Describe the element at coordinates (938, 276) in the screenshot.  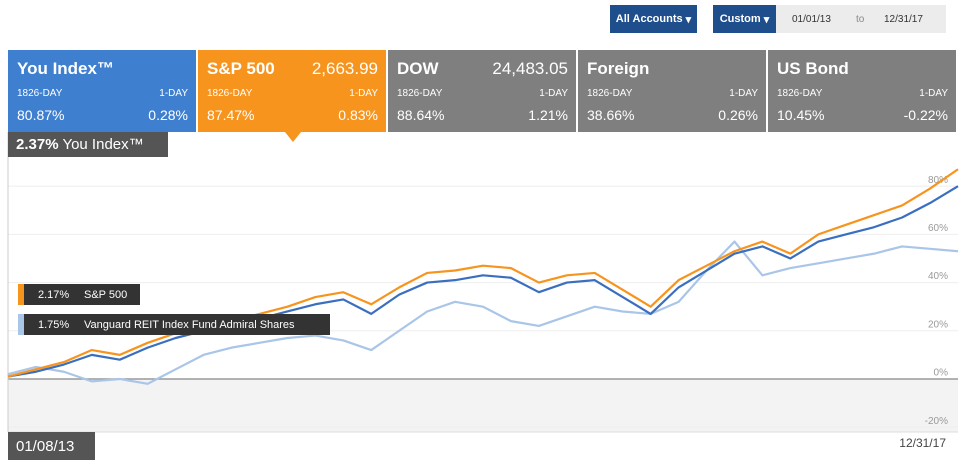
I see `y-tick-label: 40%` at that location.